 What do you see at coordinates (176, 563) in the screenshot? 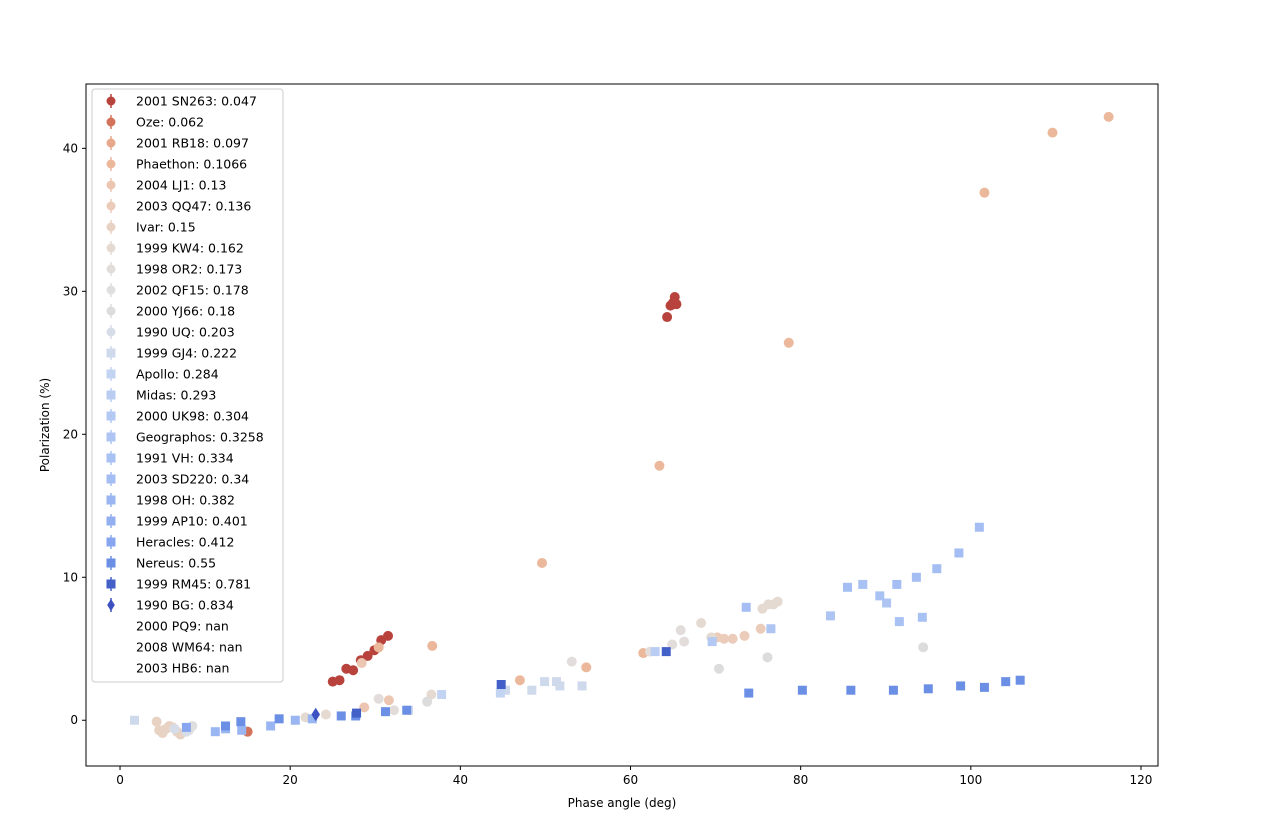
I see `legend-label: Nereus: 0.55` at bounding box center [176, 563].